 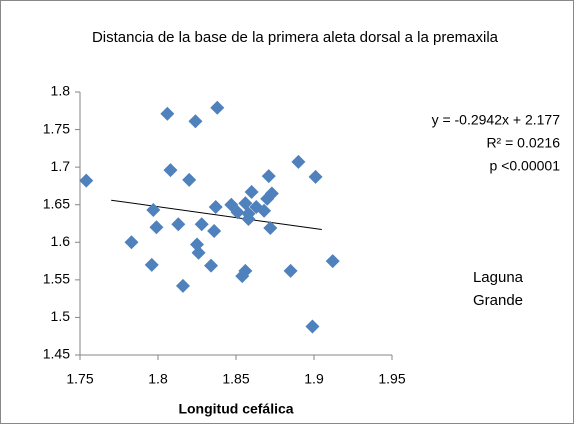 What do you see at coordinates (61, 166) in the screenshot?
I see `y-tick-label: 1.7` at bounding box center [61, 166].